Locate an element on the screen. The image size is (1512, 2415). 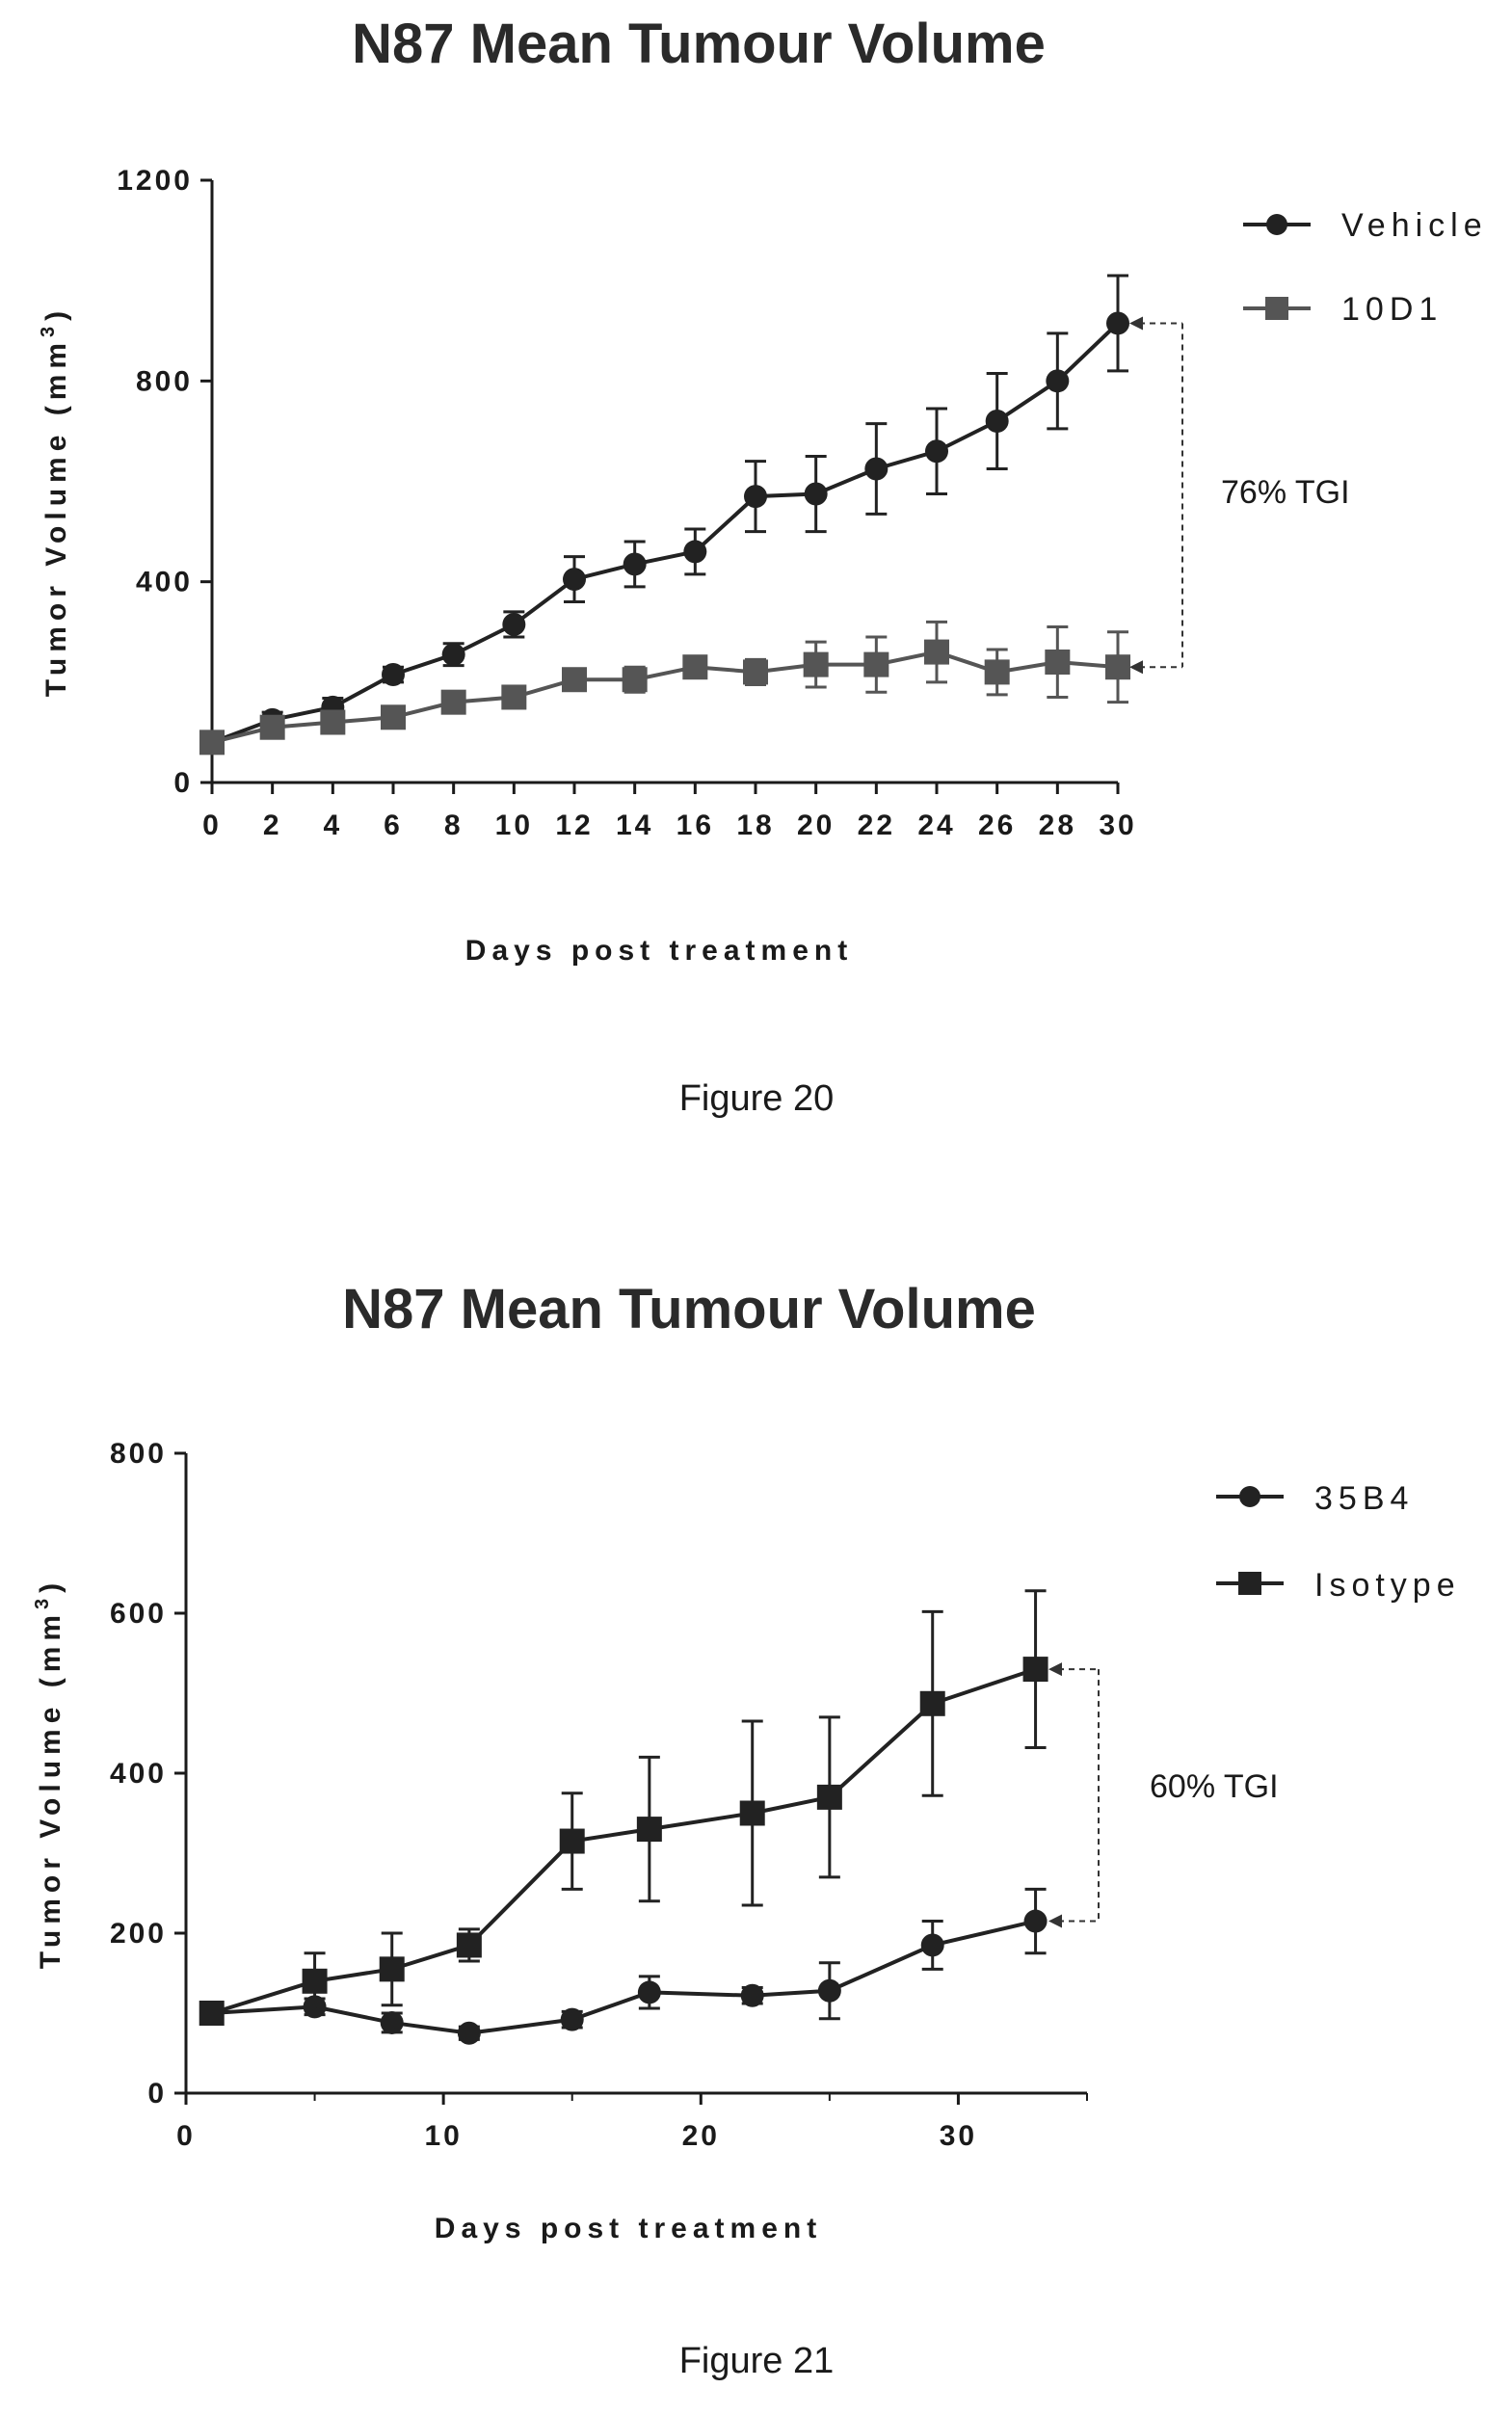
legend-marker-10d1 is located at coordinates (1276, 309).